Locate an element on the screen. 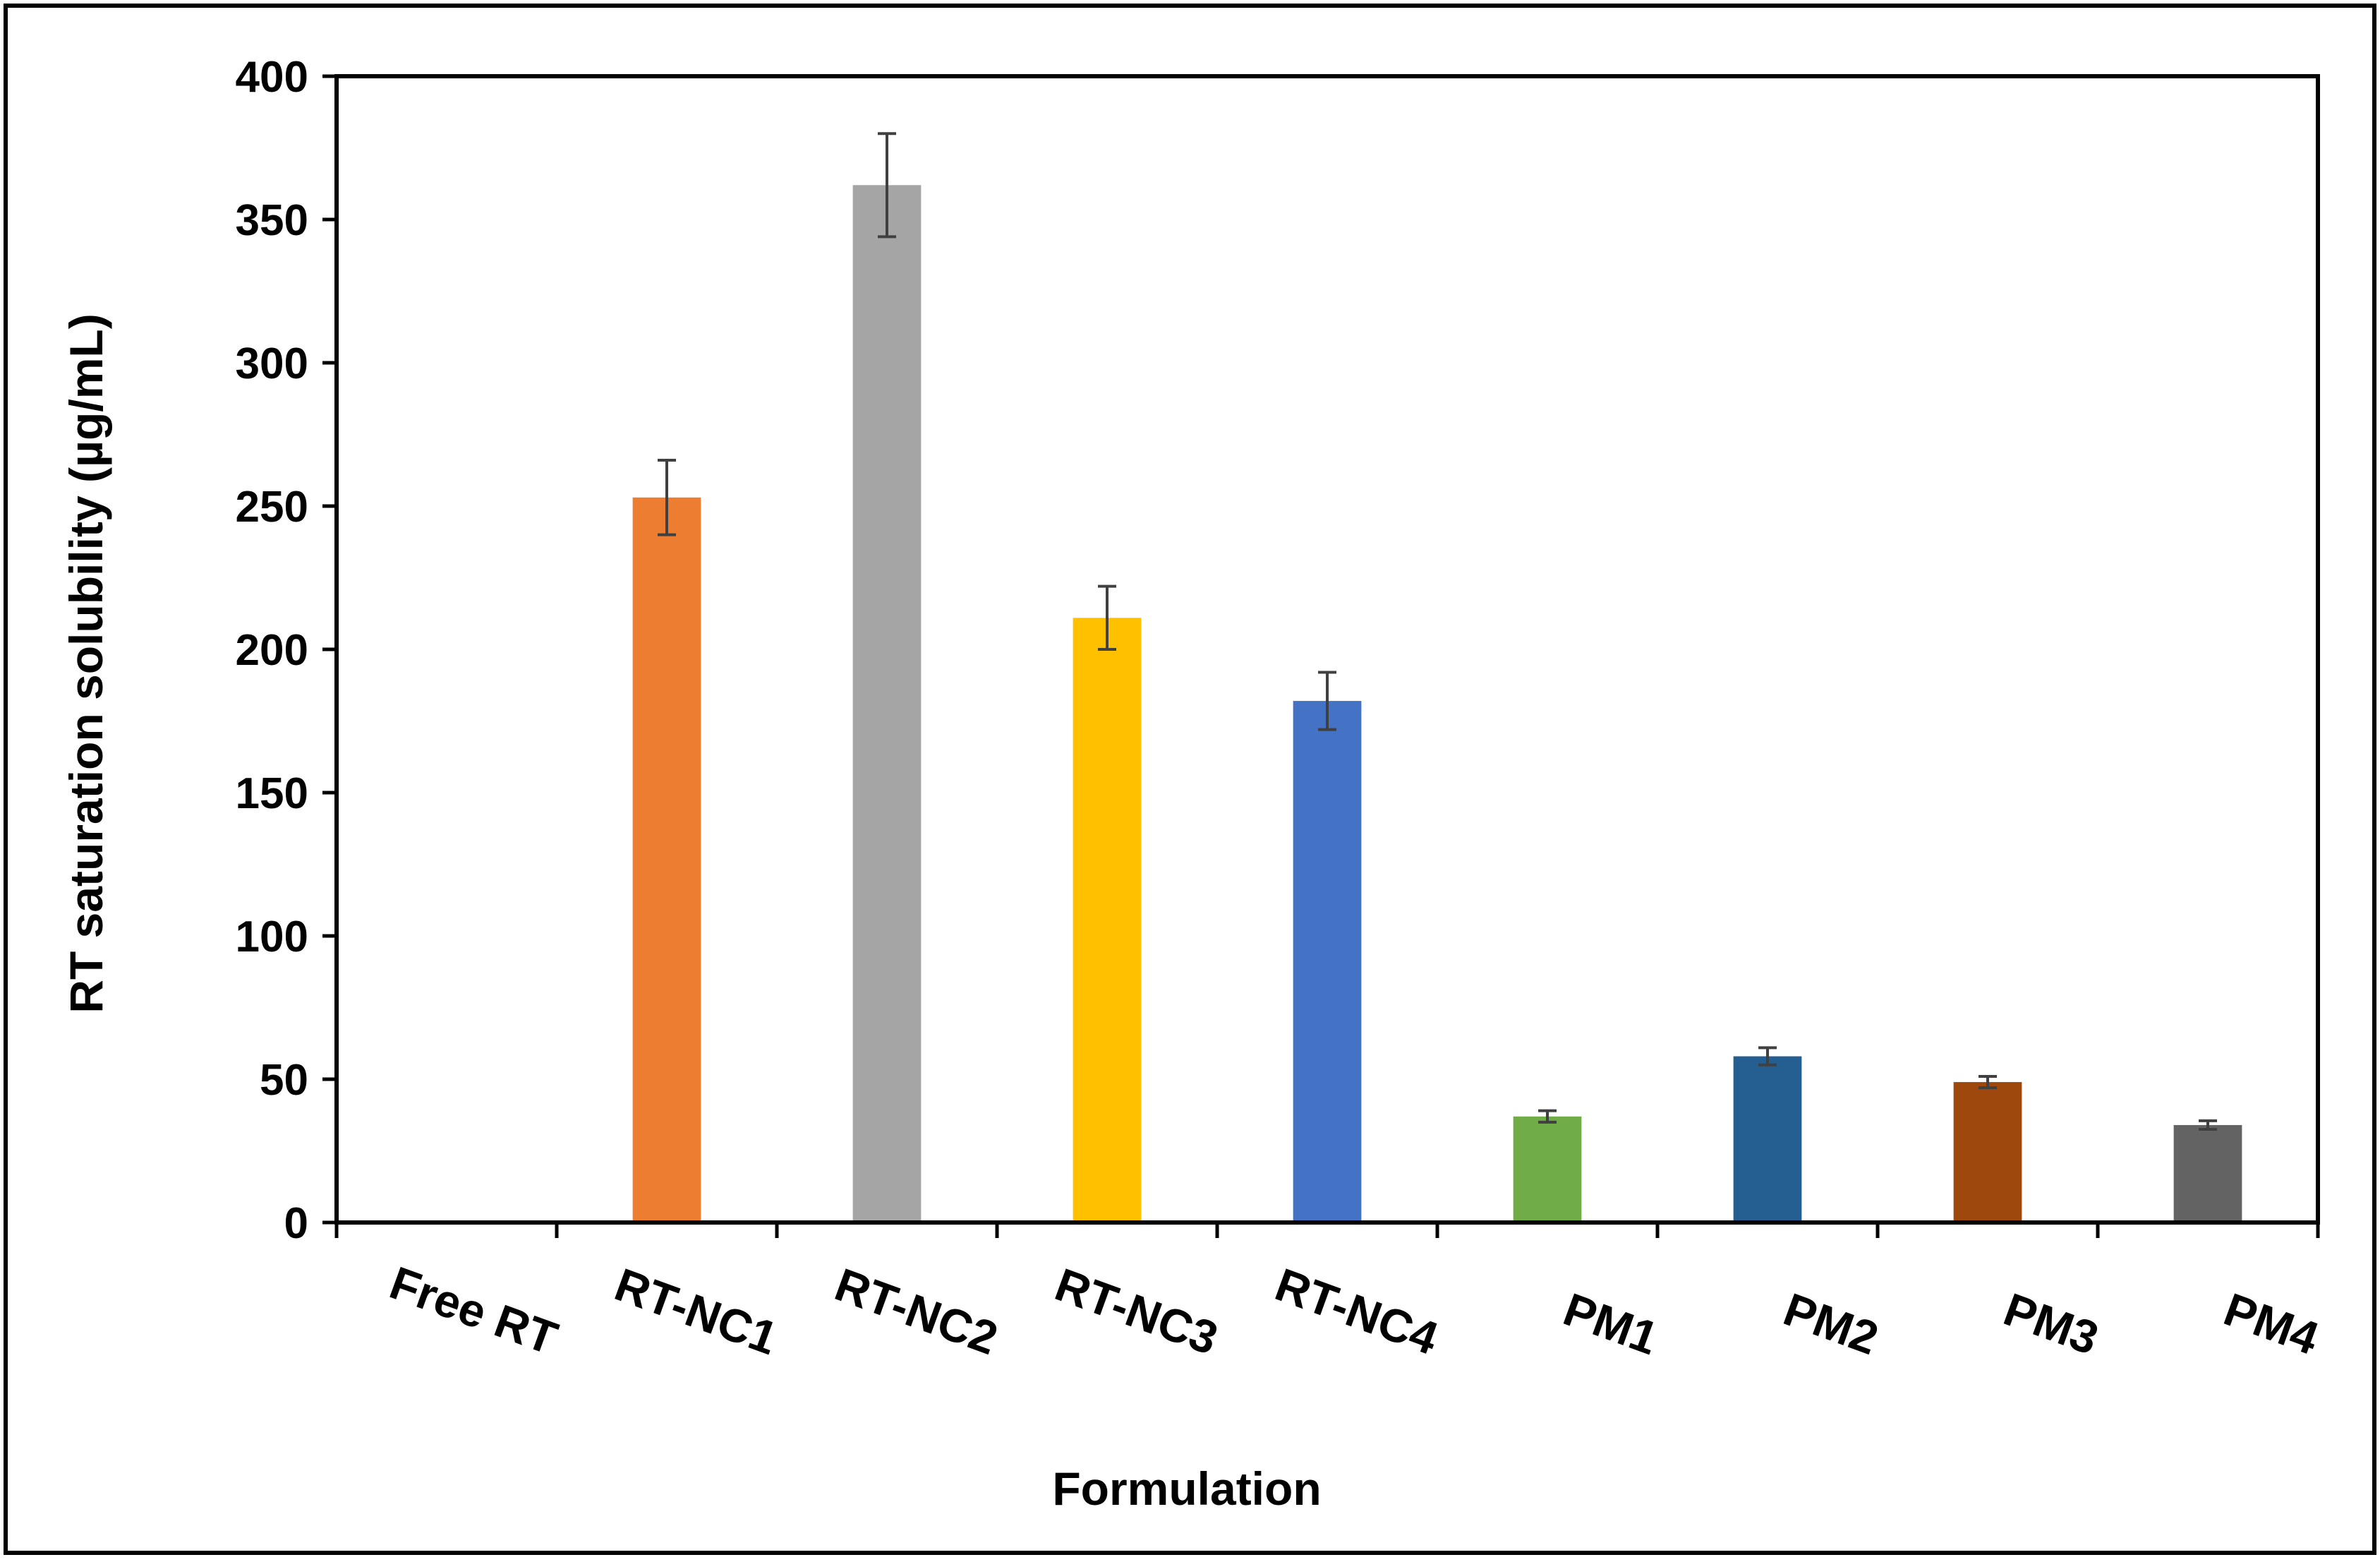  y-tick-label-350: 350 is located at coordinates (272, 220).